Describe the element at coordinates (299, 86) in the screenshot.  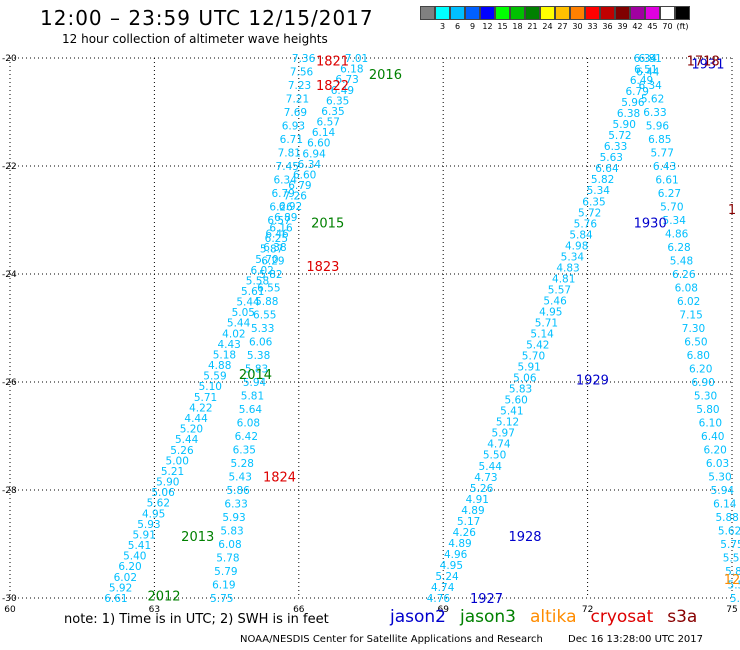
I see `swh-value: 7.23` at that location.